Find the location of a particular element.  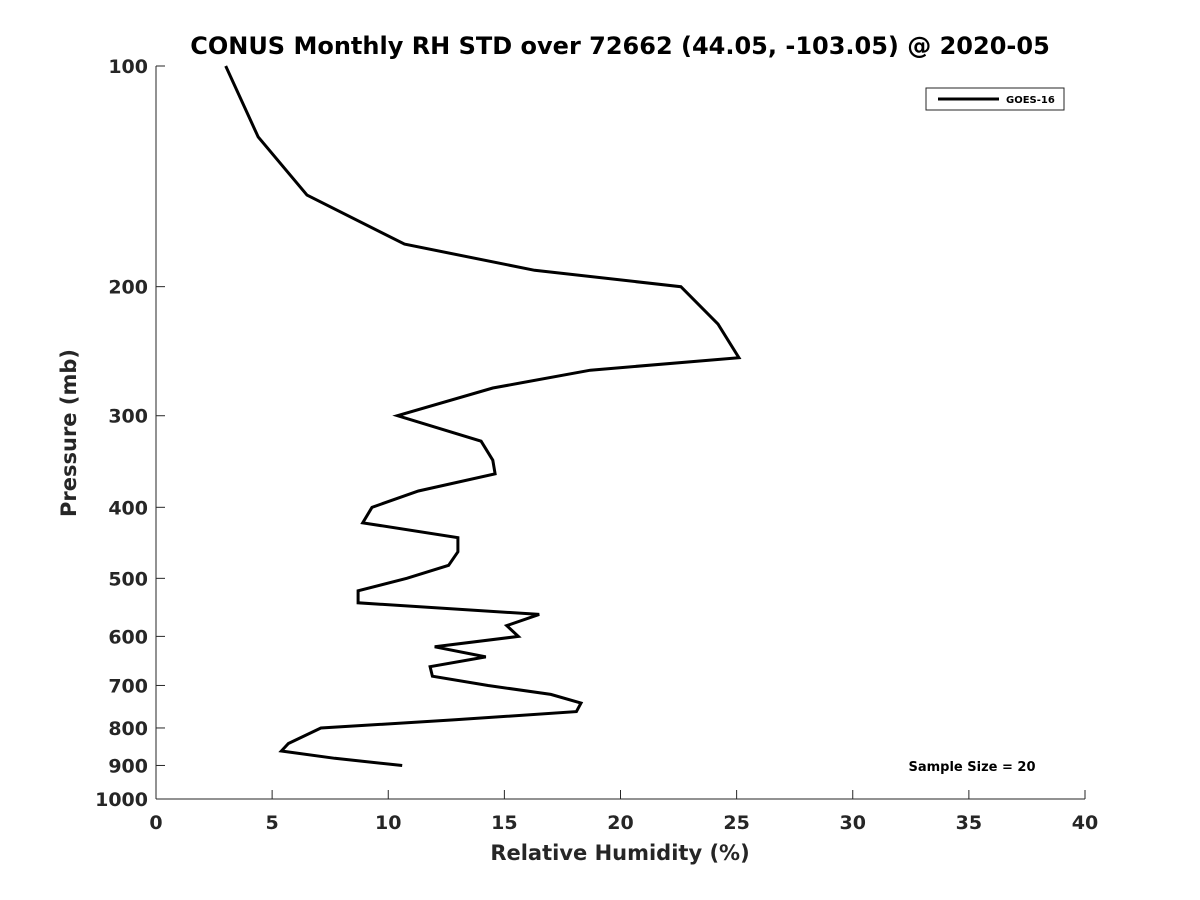

y-tick-label: 800 is located at coordinates (128, 729).